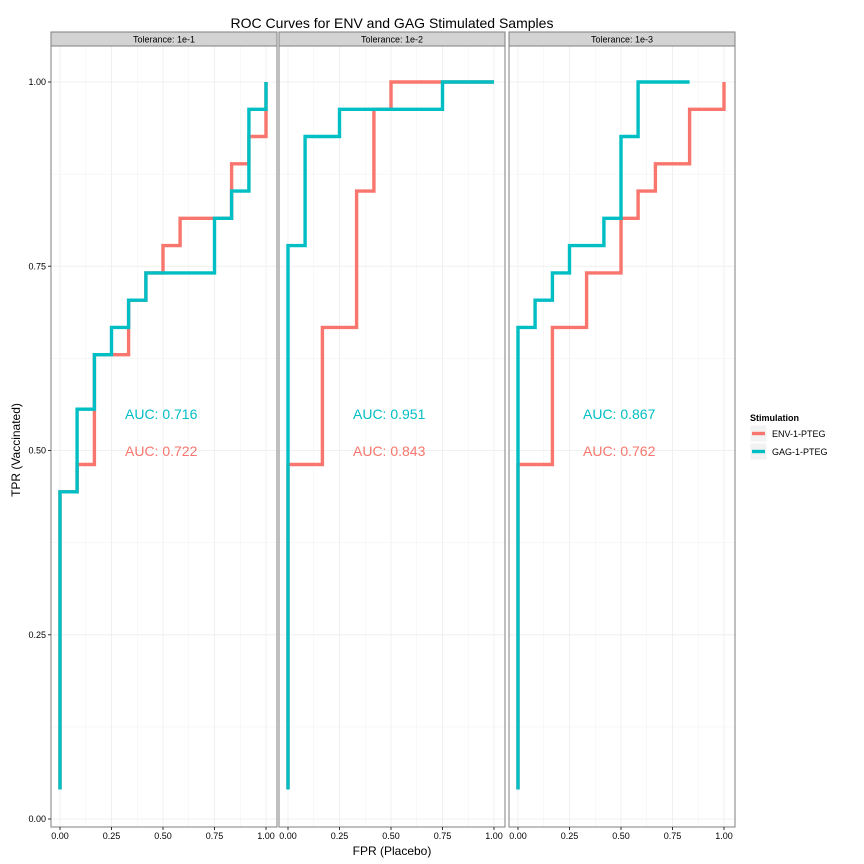 Image resolution: width=864 pixels, height=864 pixels. Describe the element at coordinates (619, 414) in the screenshot. I see `auc-label-gag: AUC: 0.867` at that location.